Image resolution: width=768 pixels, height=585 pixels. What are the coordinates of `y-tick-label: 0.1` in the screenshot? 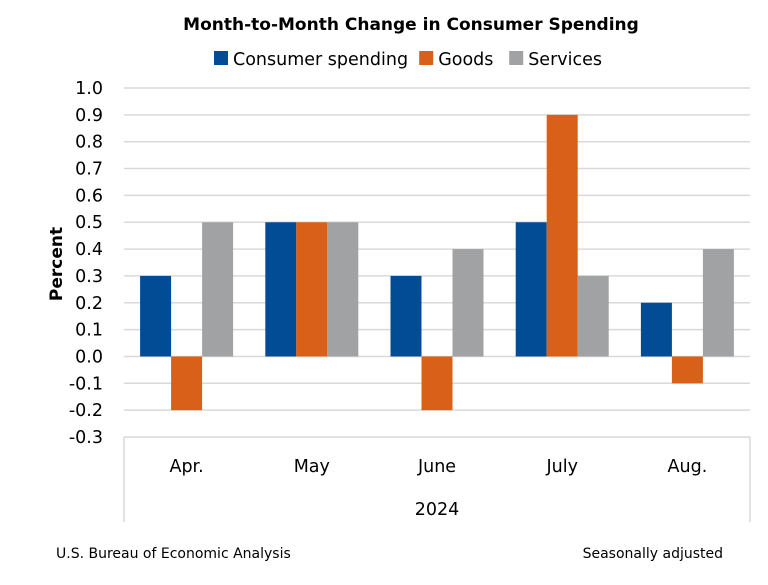 It's located at (89, 331).